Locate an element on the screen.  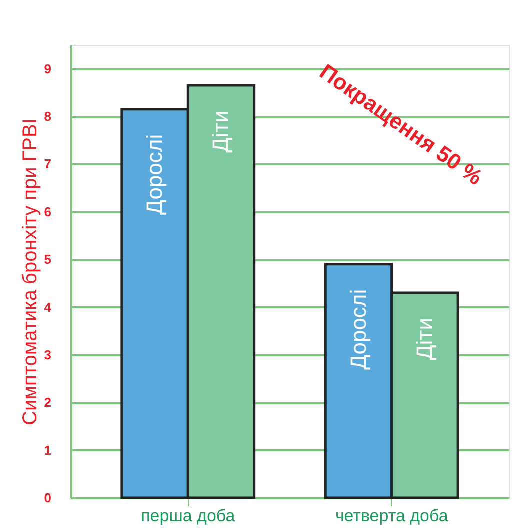
series-label: Дорослі is located at coordinates (155, 174).